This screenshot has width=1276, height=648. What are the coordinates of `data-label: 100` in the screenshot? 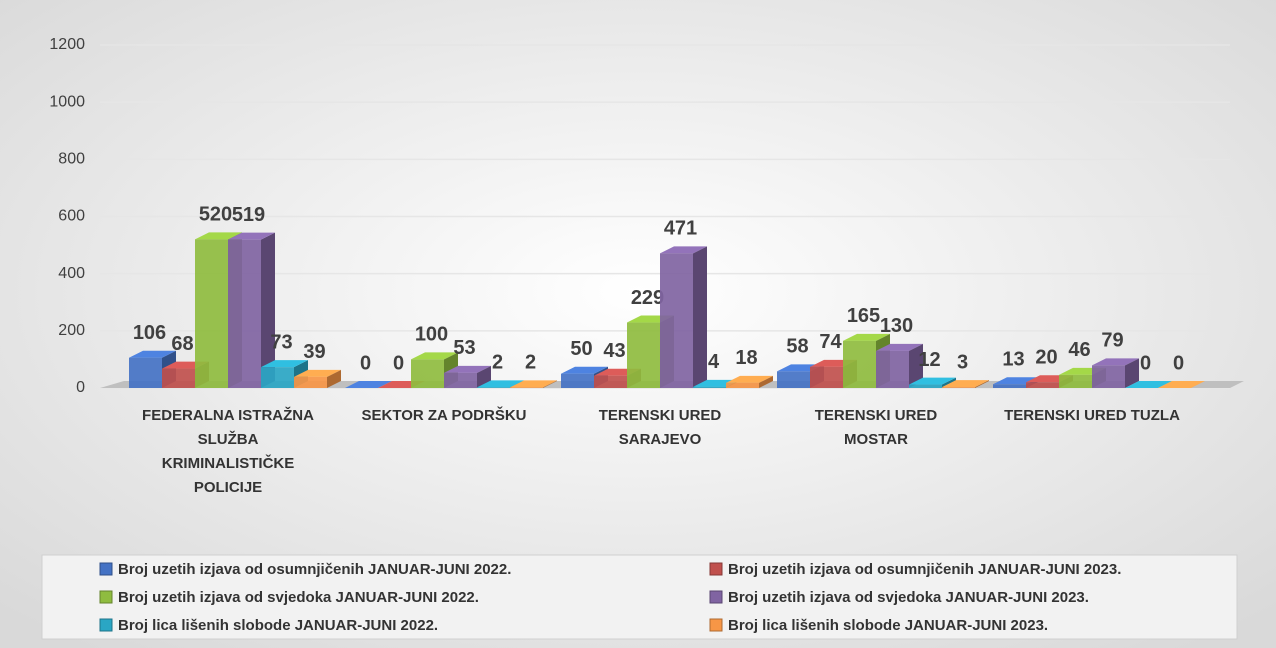 It's located at (431, 335).